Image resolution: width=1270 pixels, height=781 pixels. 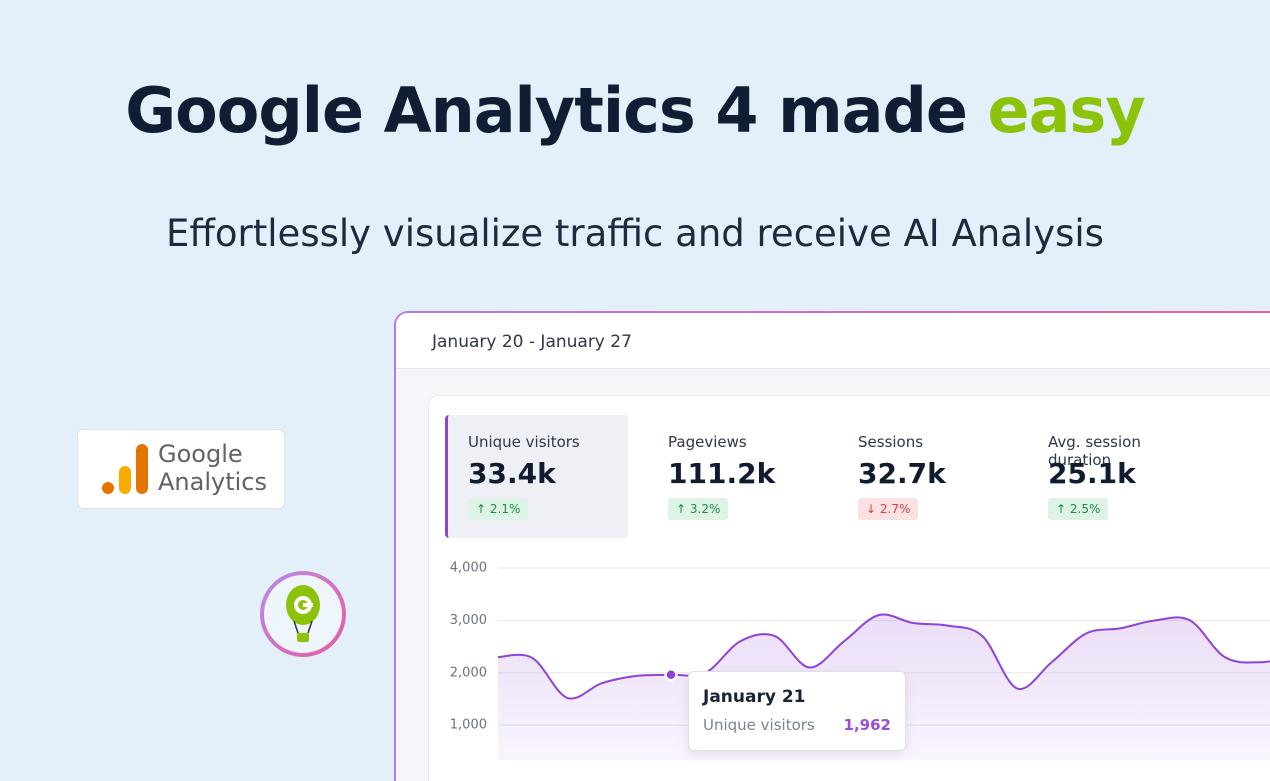 I want to click on headline-text: Google Analytics 4 made, so click(x=546, y=110).